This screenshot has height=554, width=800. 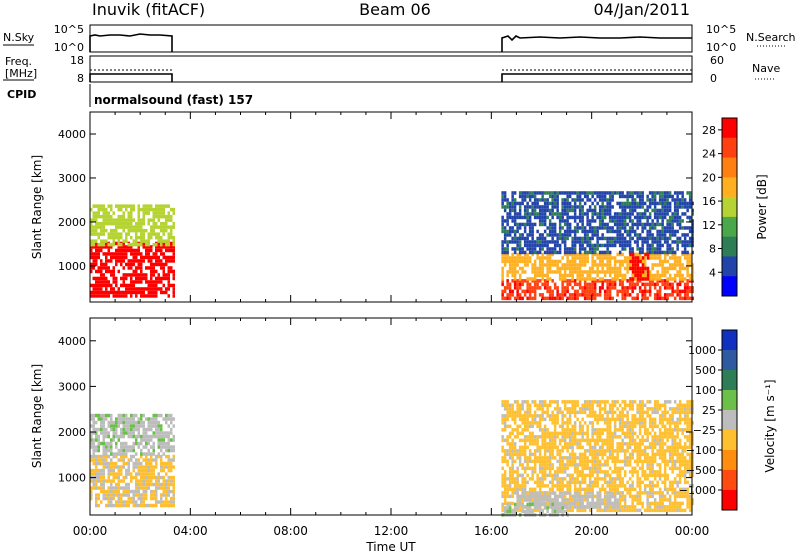 I want to click on cpid-label: CPID, so click(x=21, y=94).